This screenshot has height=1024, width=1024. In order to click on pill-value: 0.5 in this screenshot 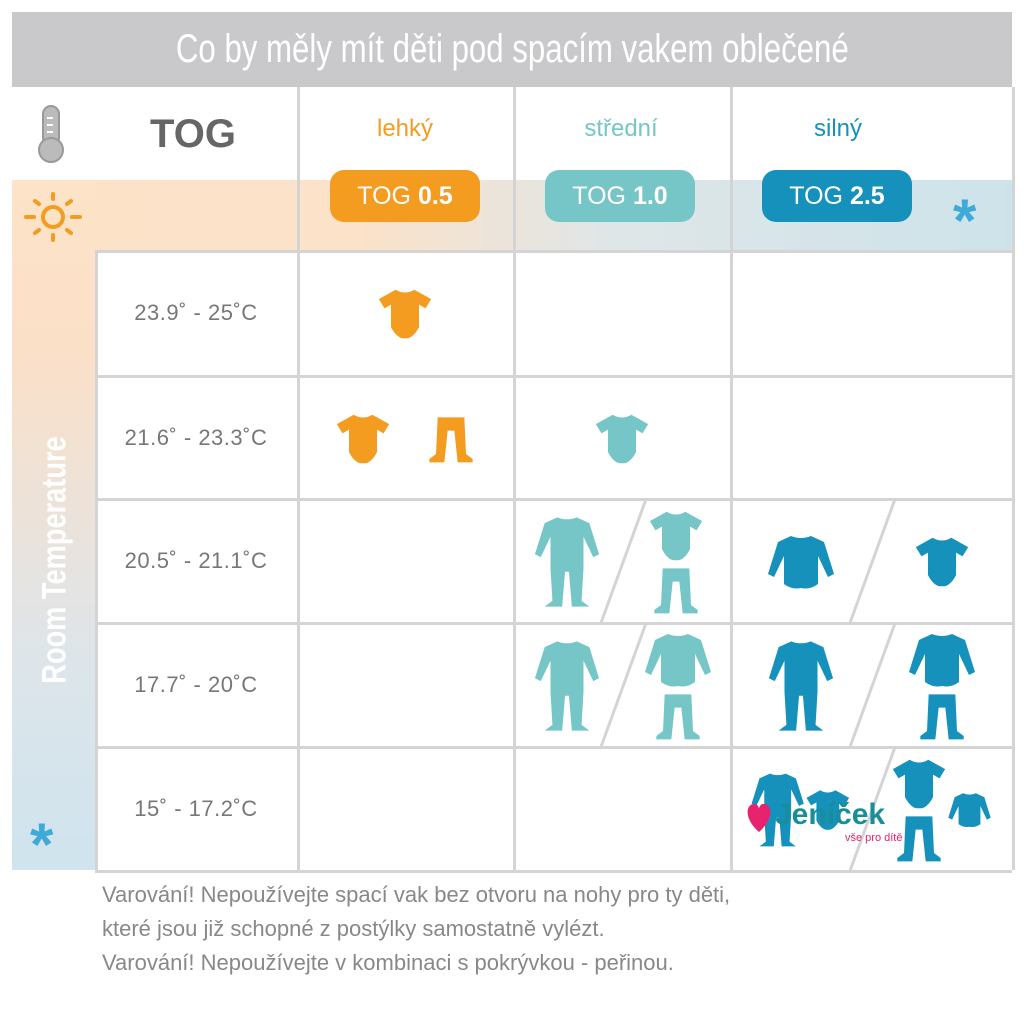, I will do `click(435, 196)`.